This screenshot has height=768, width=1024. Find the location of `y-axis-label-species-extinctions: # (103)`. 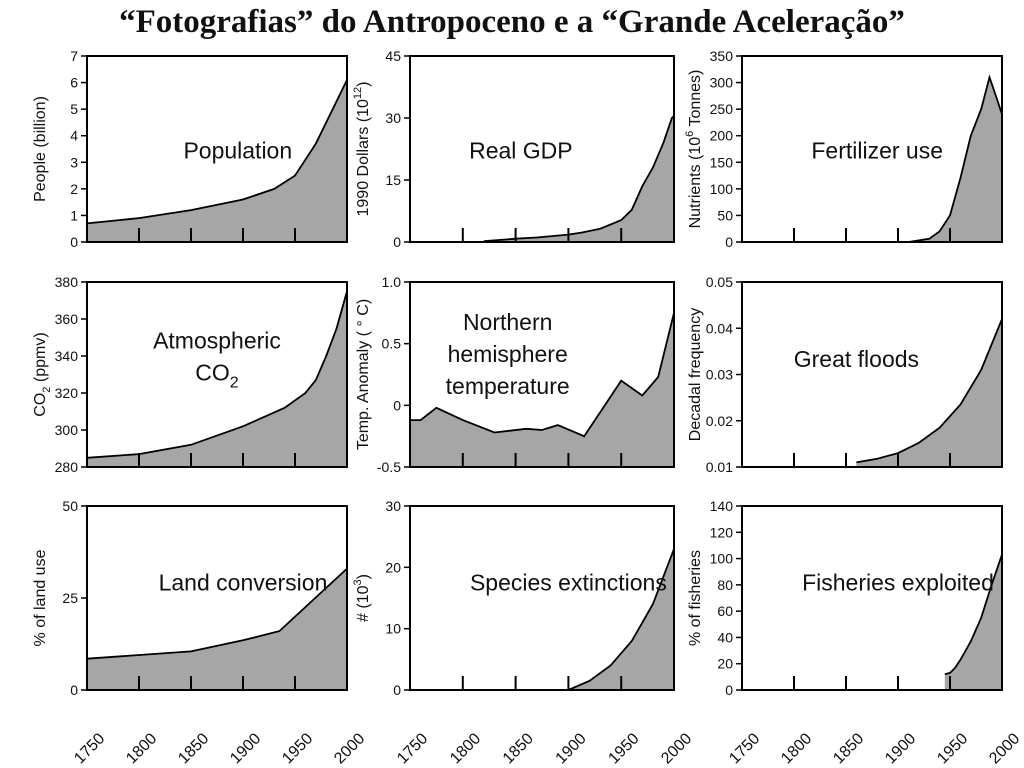

y-axis-label-species-extinctions: # (103) is located at coordinates (362, 598).